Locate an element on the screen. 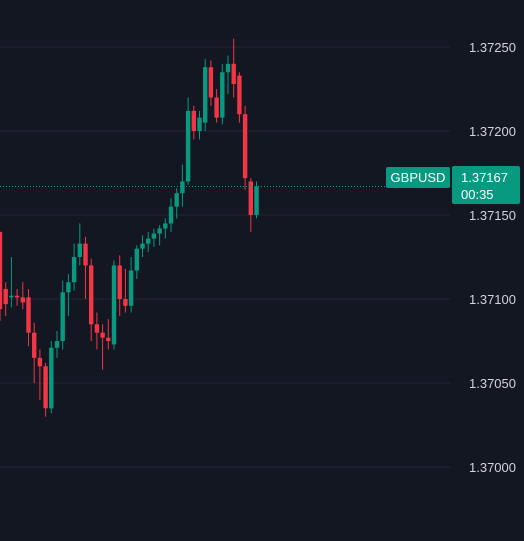  symbol-tag: GBPUSD is located at coordinates (418, 177).